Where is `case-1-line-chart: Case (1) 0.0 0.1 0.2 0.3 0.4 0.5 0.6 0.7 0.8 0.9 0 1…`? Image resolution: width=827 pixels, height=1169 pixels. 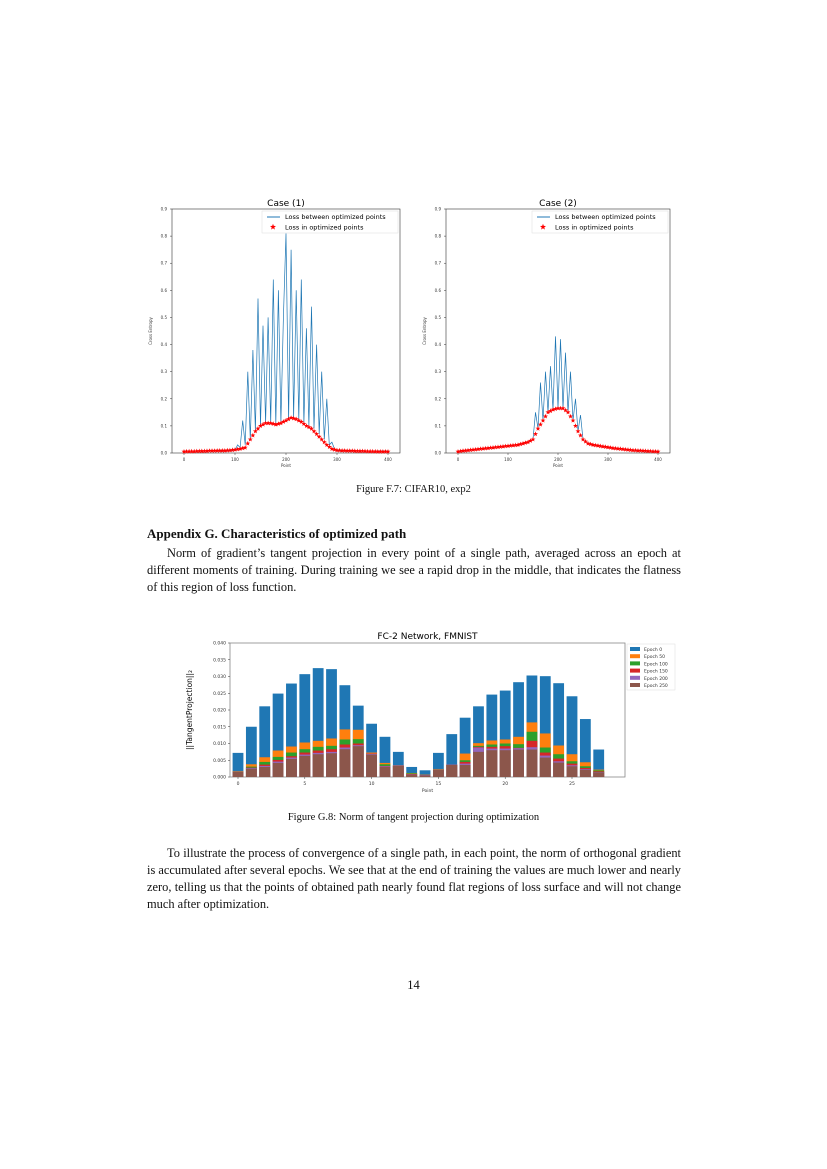 case-1-line-chart: Case (1) 0.0 0.1 0.2 0.3 0.4 0.5 0.6 0.7 0.8 0.9 0 1… is located at coordinates (274, 333).